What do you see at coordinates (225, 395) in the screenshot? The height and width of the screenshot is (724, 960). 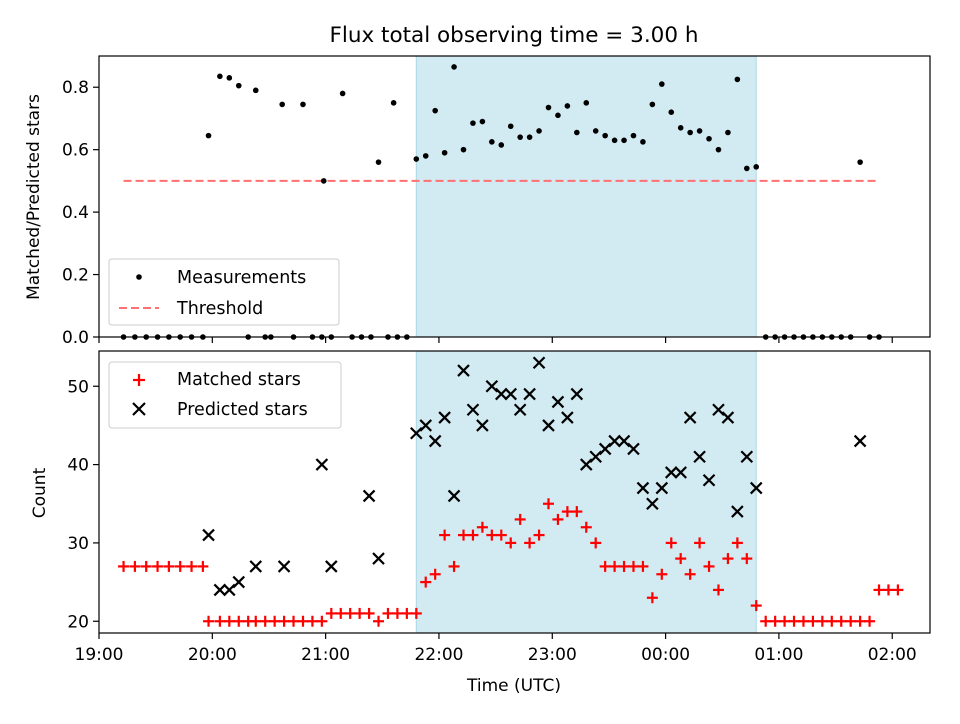 I see `bottom-legend-box` at bounding box center [225, 395].